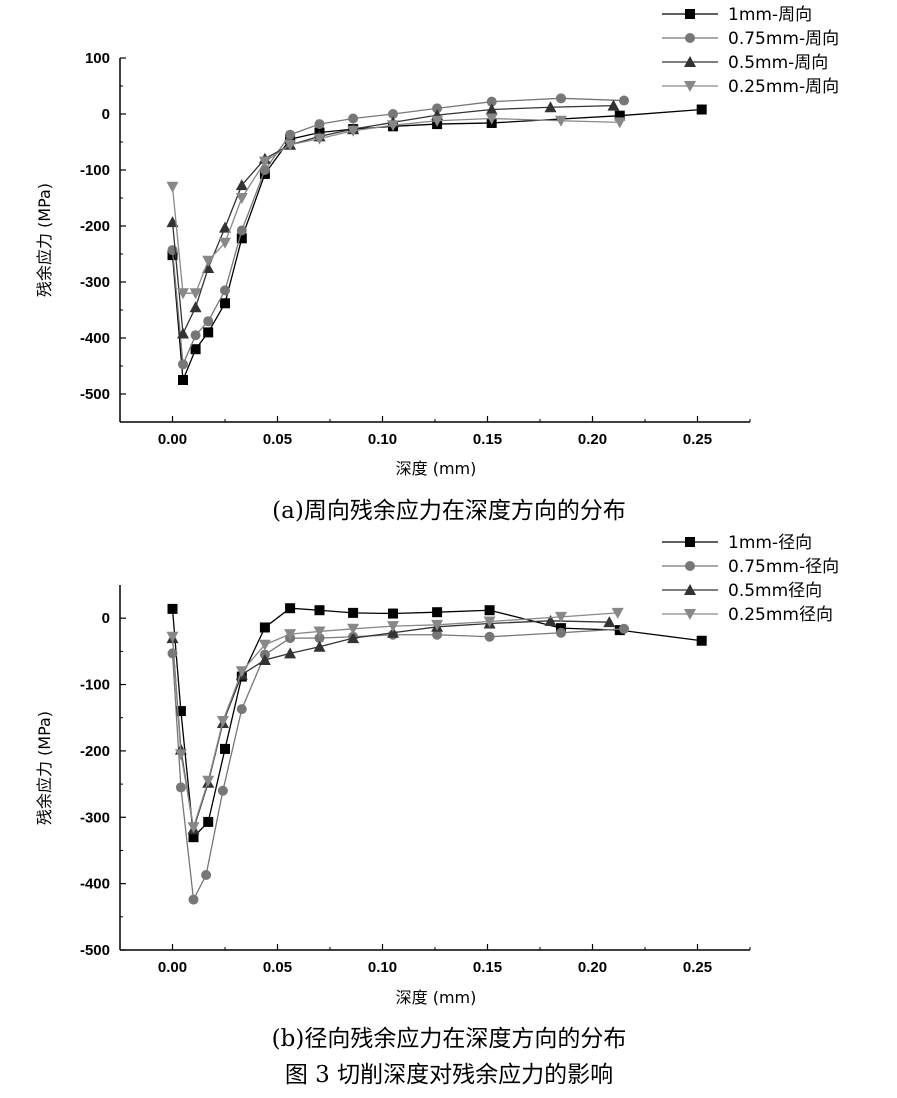 This screenshot has width=897, height=1098. Describe the element at coordinates (750, 579) in the screenshot. I see `legend: 1mm-径向 0.75mm-径向 0.5mm径向 0.25mm径向` at that location.